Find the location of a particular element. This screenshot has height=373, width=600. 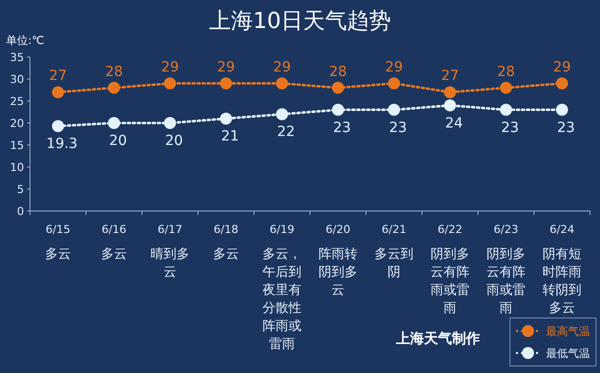

x-tick-label: 6/16 is located at coordinates (114, 229).